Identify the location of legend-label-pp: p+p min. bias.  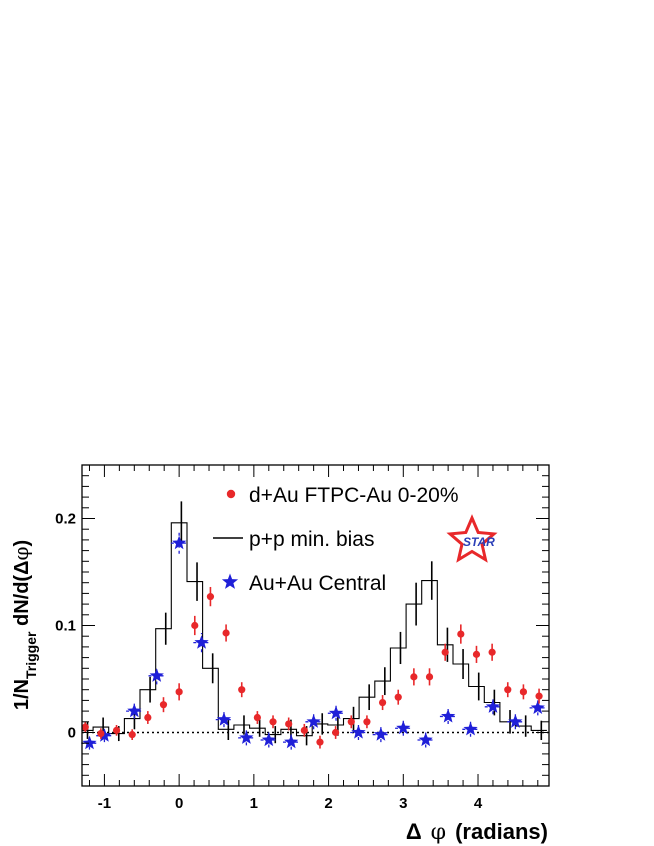
(312, 539).